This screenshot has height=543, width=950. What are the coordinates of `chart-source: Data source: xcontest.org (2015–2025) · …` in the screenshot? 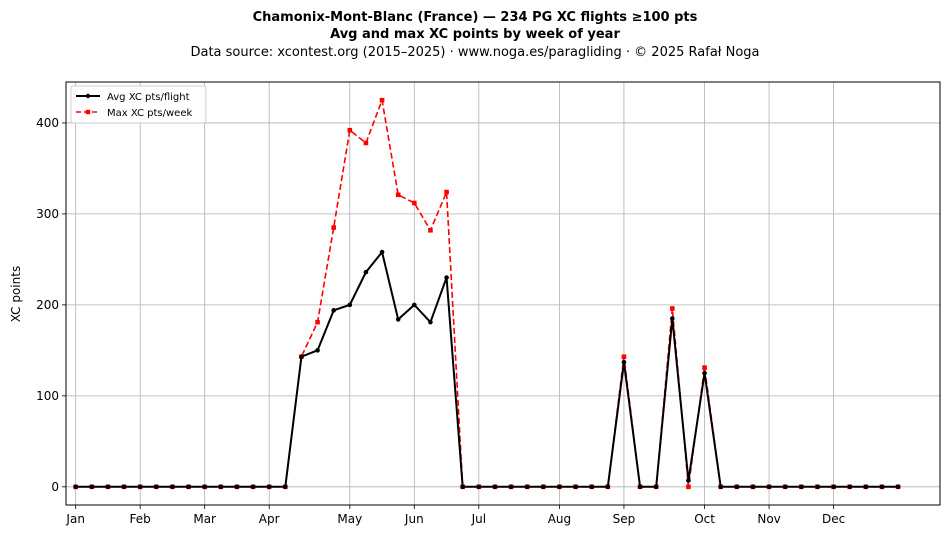 It's located at (474, 52).